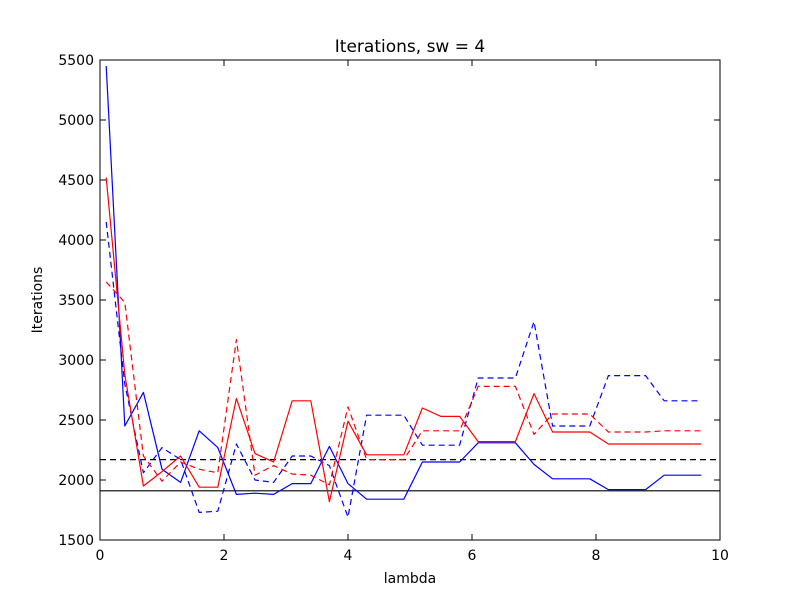  What do you see at coordinates (224, 556) in the screenshot?
I see `x-tick-label: 2` at bounding box center [224, 556].